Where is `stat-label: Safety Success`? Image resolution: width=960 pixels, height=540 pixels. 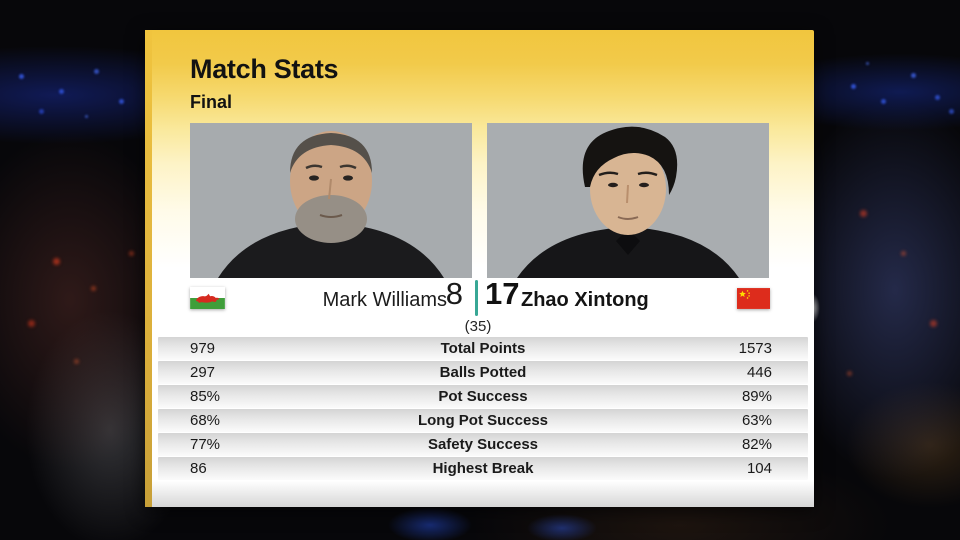 stat-label: Safety Success is located at coordinates (483, 444).